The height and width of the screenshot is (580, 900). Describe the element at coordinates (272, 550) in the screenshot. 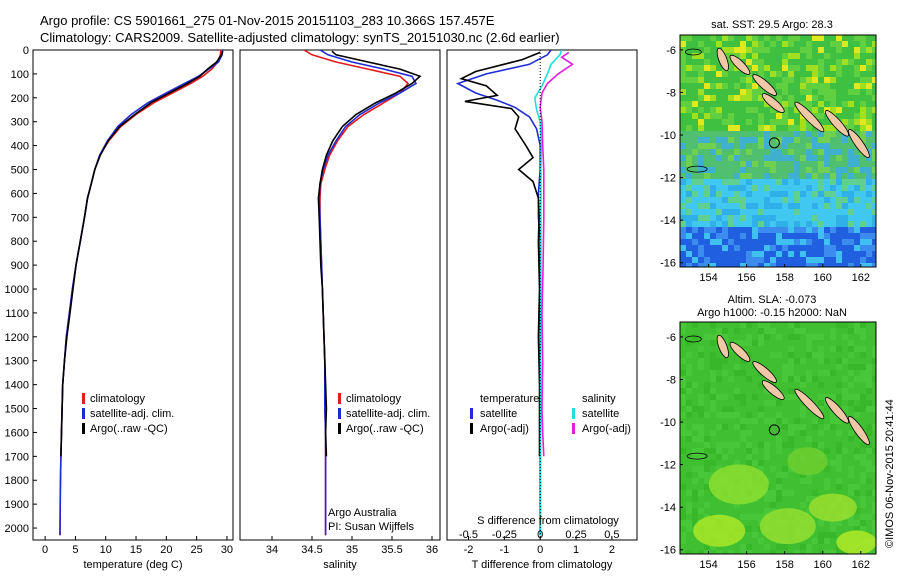

I see `x-tick-label: 34` at that location.